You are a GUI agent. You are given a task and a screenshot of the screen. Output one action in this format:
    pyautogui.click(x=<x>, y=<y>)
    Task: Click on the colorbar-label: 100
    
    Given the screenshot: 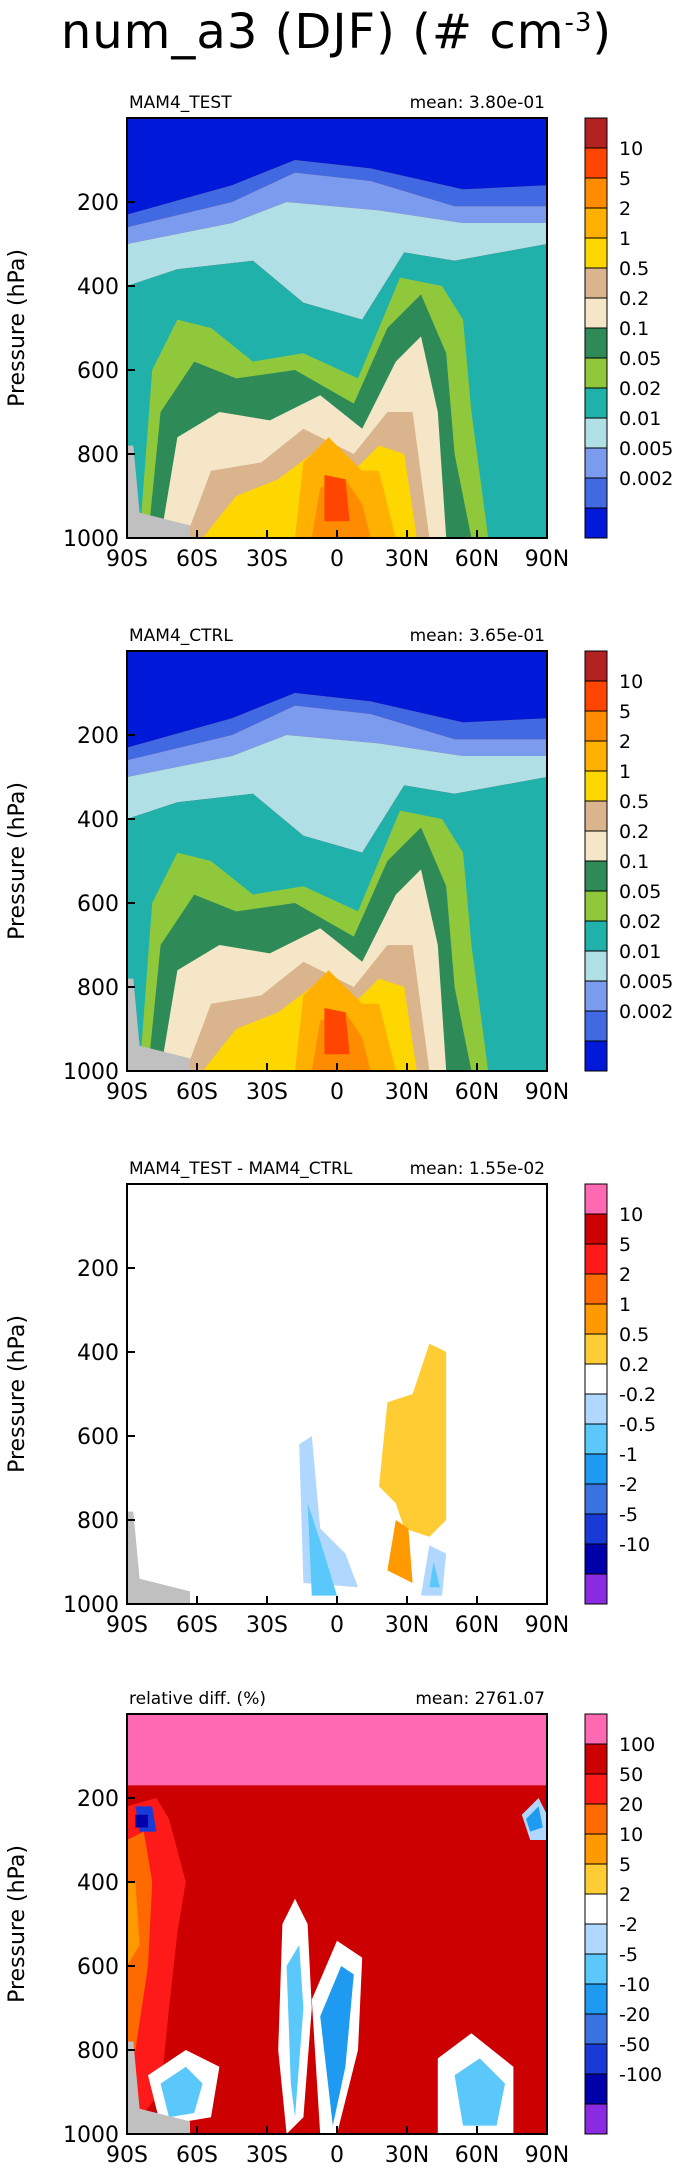 What is the action you would take?
    pyautogui.click(x=637, y=1745)
    